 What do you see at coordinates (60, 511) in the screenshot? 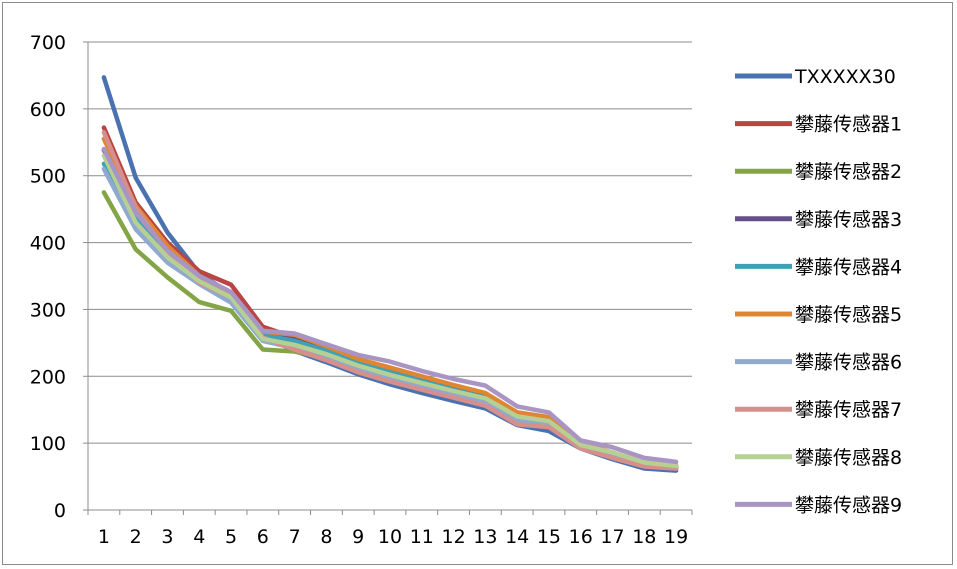
I see `y-tick-label: 0` at bounding box center [60, 511].